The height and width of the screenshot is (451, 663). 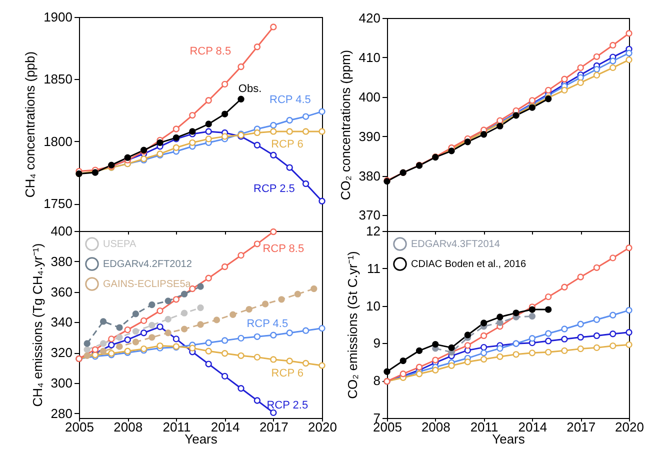 What do you see at coordinates (61, 322) in the screenshot?
I see `y-tick-label: 340` at bounding box center [61, 322].